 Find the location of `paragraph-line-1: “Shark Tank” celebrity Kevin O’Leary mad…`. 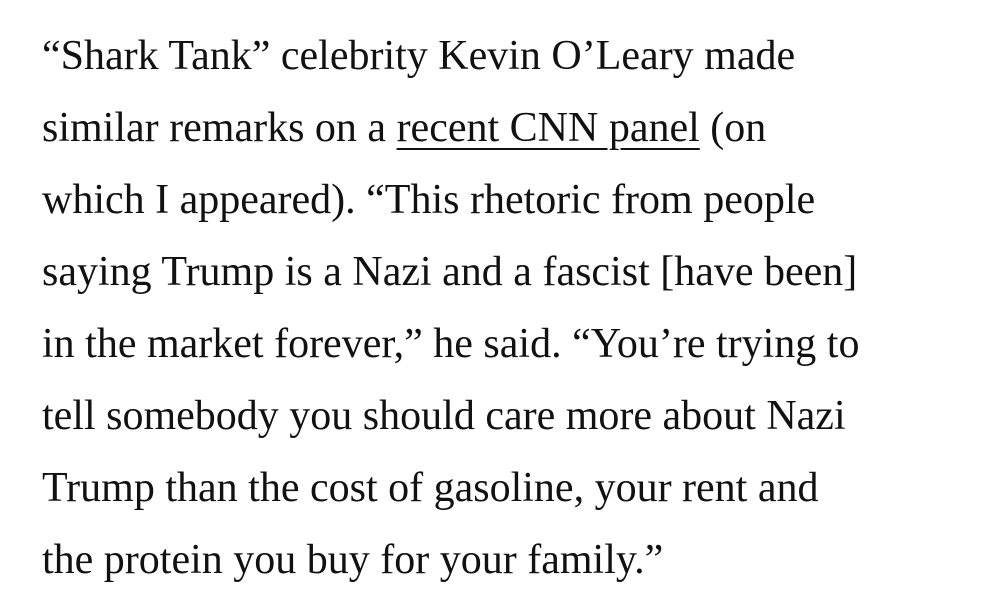

paragraph-line-1: “Shark Tank” celebrity Kevin O’Leary mad… is located at coordinates (419, 56).